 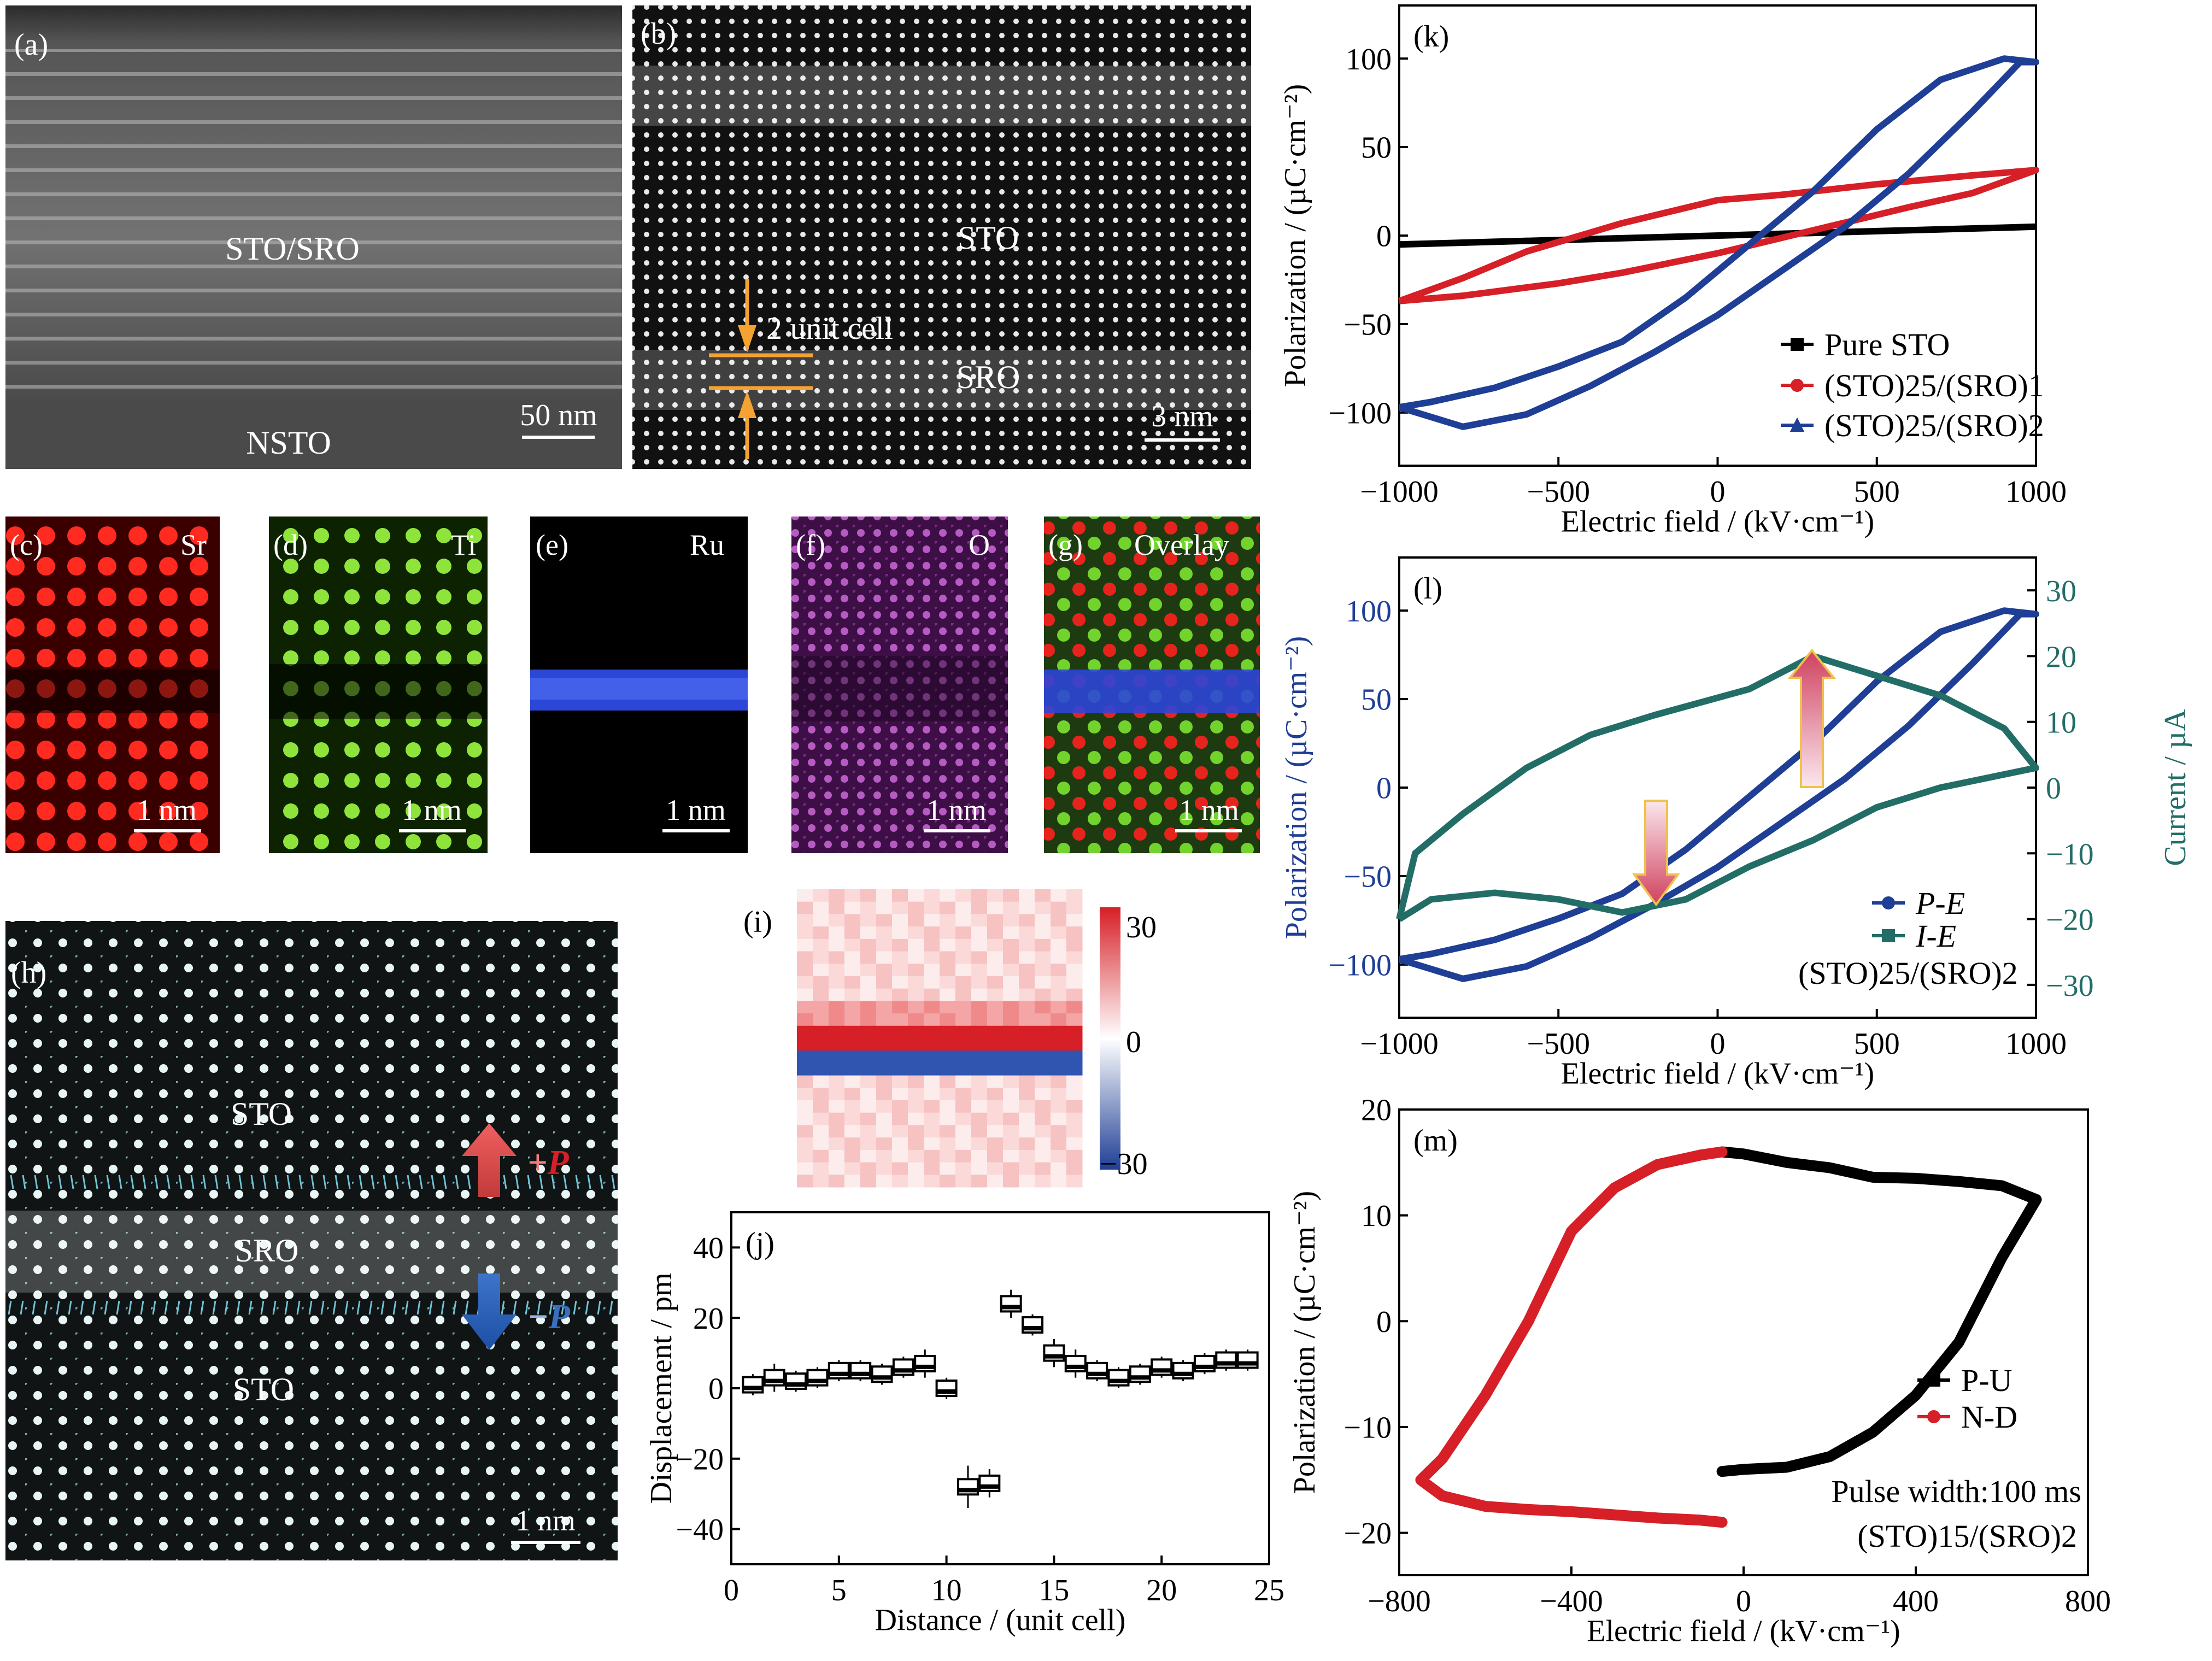 I want to click on down-arrow-icon, so click(x=1656, y=853).